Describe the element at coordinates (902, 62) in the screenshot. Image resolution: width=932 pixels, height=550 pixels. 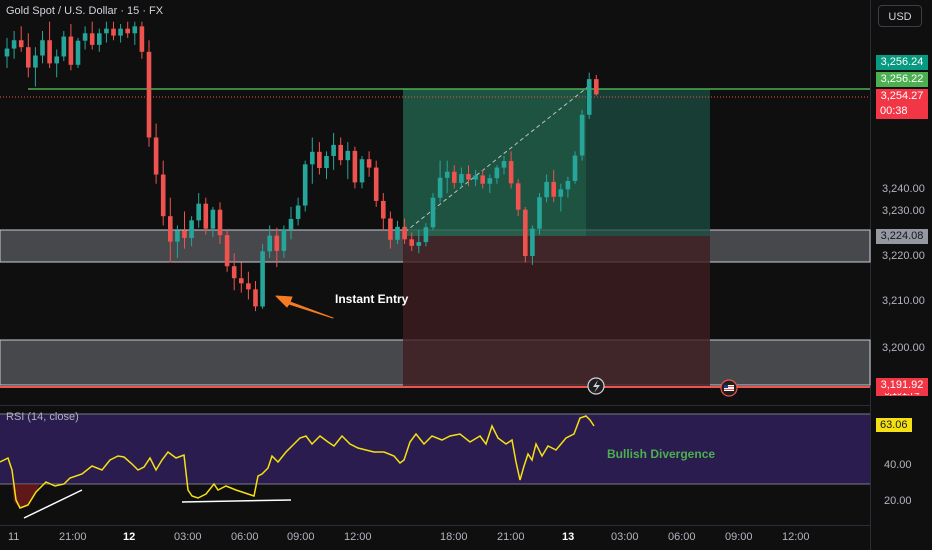
I see `ask-price-tag: 3,256.24` at that location.